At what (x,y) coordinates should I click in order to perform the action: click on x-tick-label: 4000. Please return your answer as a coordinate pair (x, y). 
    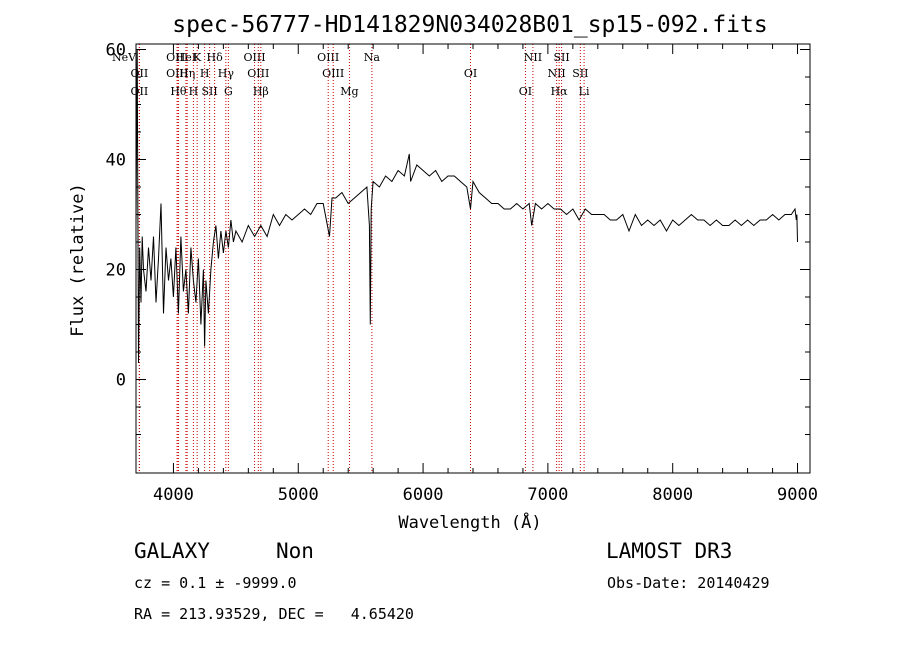
    Looking at the image, I should click on (173, 495).